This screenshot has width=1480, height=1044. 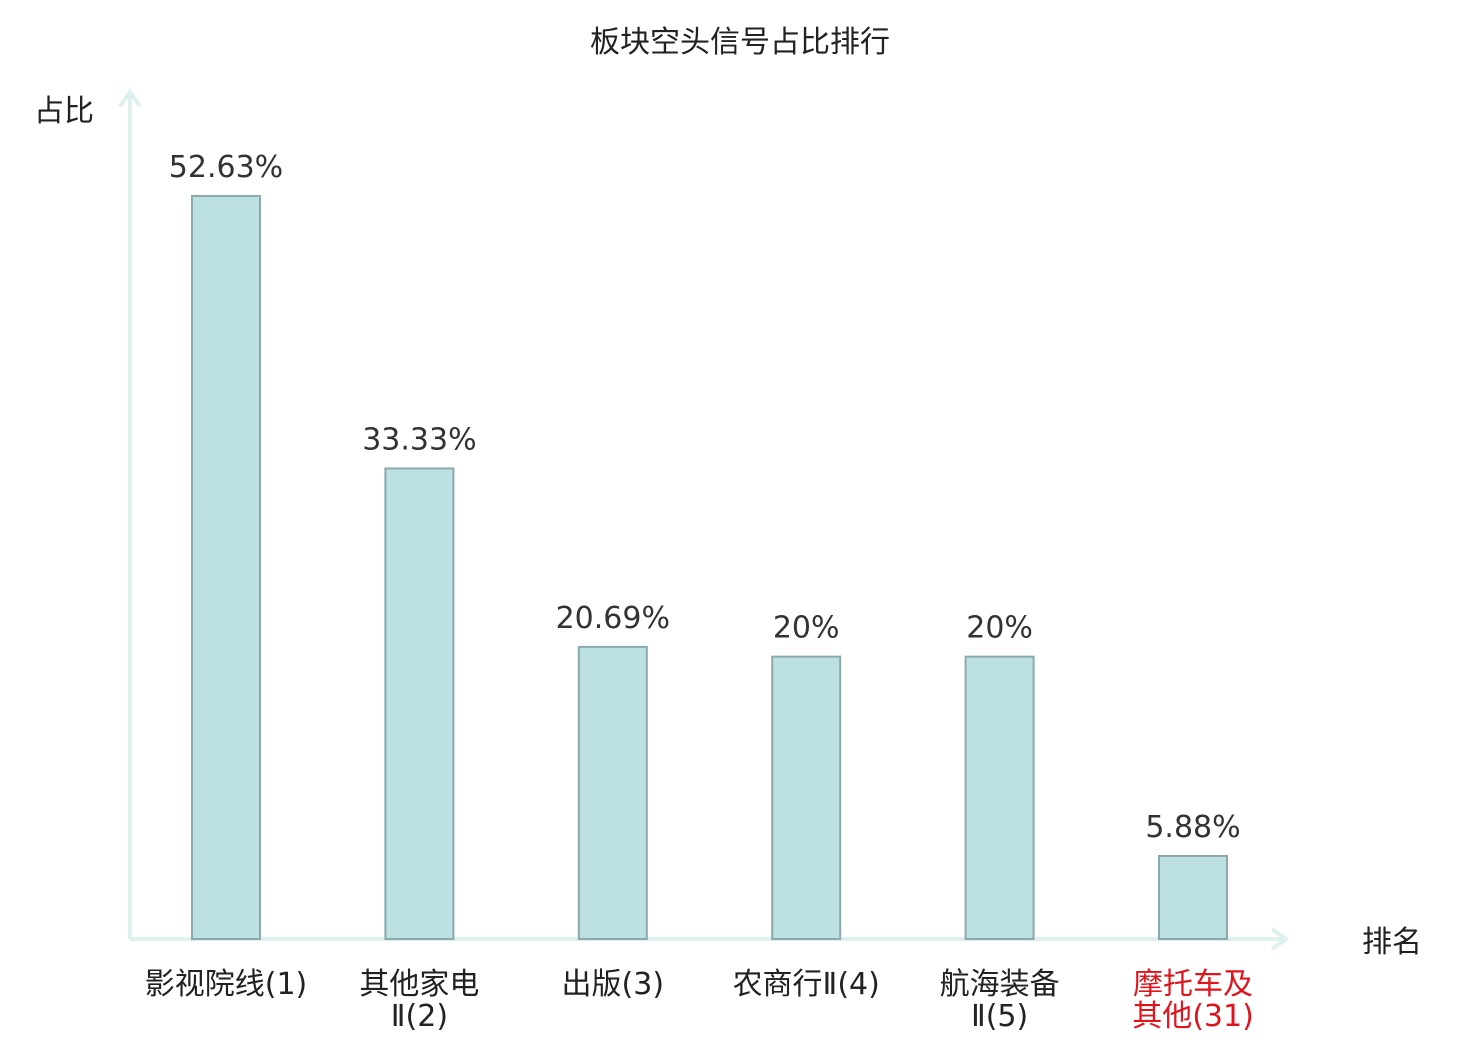 What do you see at coordinates (1193, 984) in the screenshot?
I see `category-label-line: 摩托车及` at bounding box center [1193, 984].